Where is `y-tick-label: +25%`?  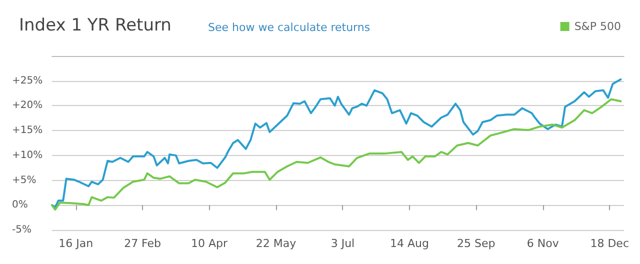 y-tick-label: +25% is located at coordinates (27, 80).